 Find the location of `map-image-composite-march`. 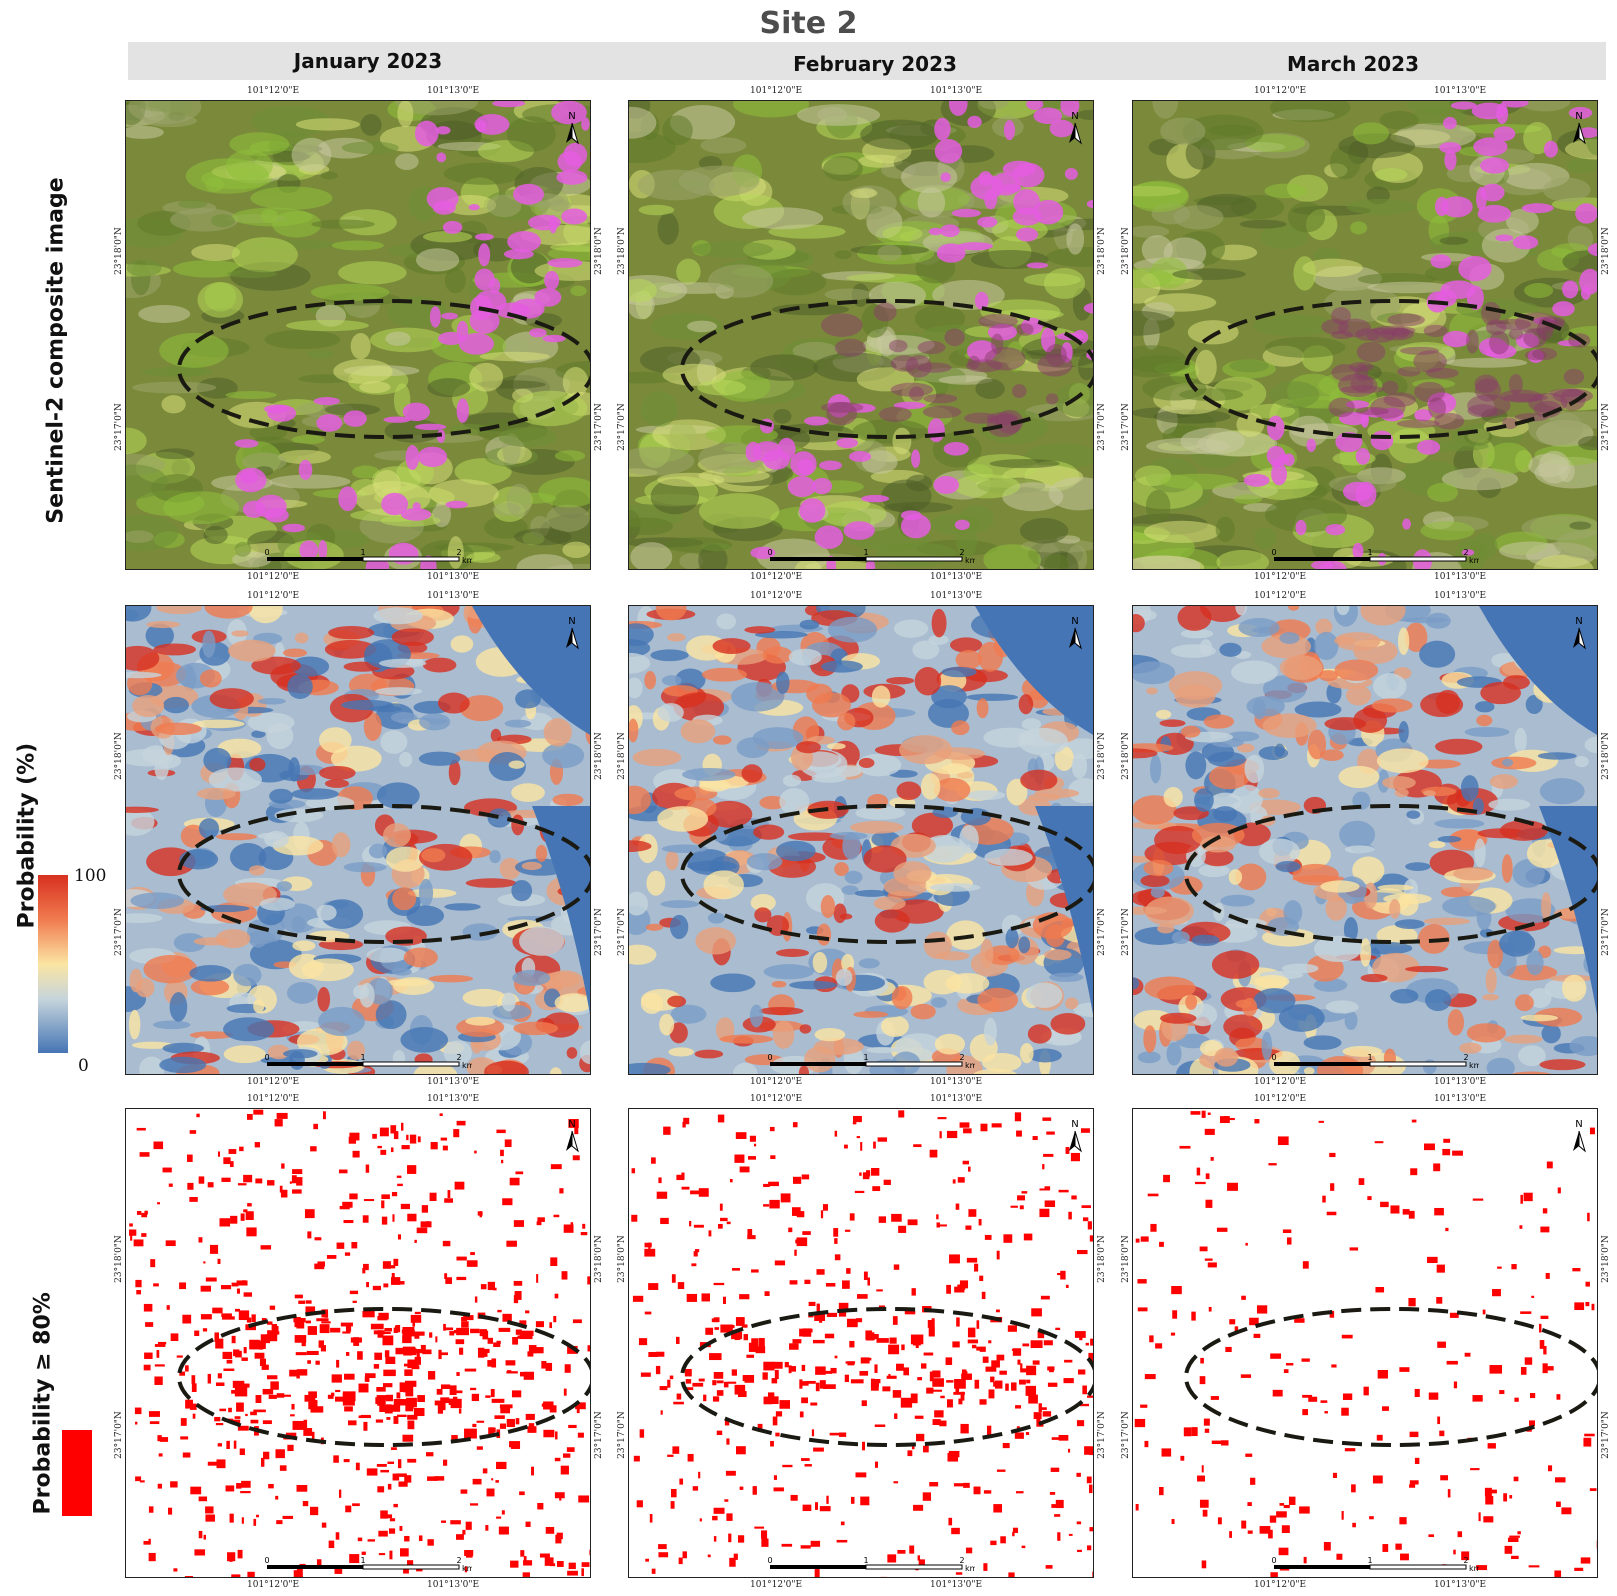

map-image-composite-march is located at coordinates (1365, 335).